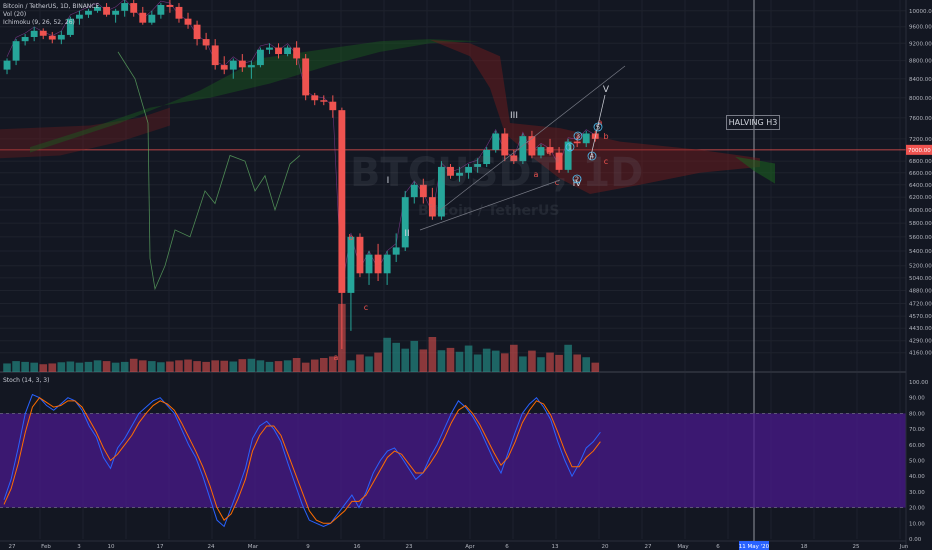  What do you see at coordinates (39, 22) in the screenshot?
I see `ichimoku-legend: Ichimoku (9, 26, 52, 26)` at bounding box center [39, 22].